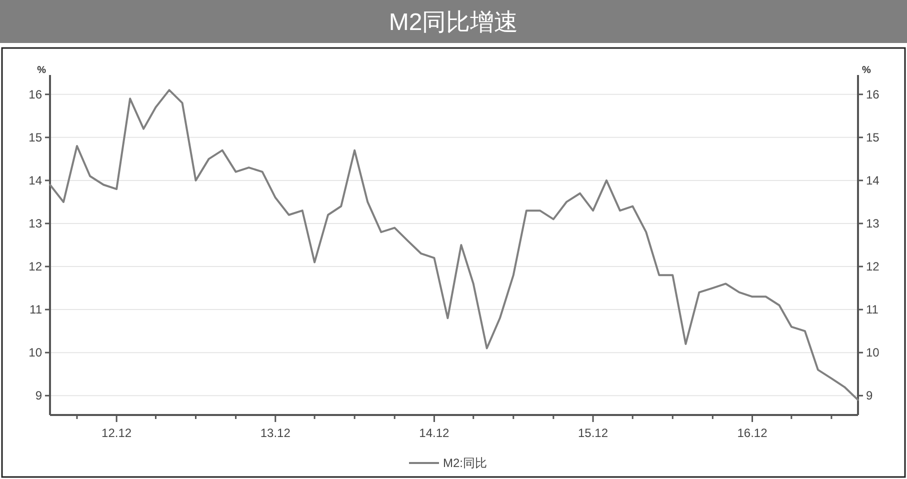 The width and height of the screenshot is (907, 479). What do you see at coordinates (35, 137) in the screenshot?
I see `y-tick-label: 15` at bounding box center [35, 137].